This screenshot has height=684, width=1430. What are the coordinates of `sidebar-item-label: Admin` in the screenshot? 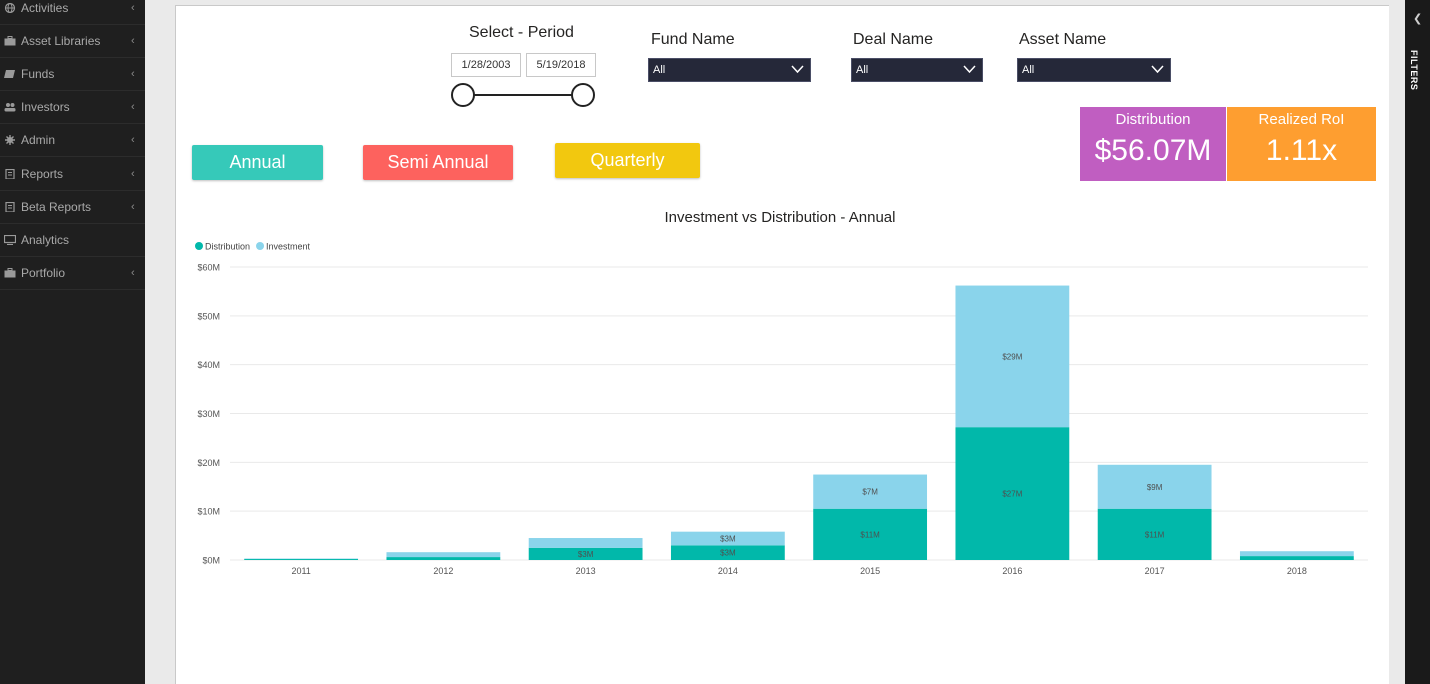 It's located at (38, 140).